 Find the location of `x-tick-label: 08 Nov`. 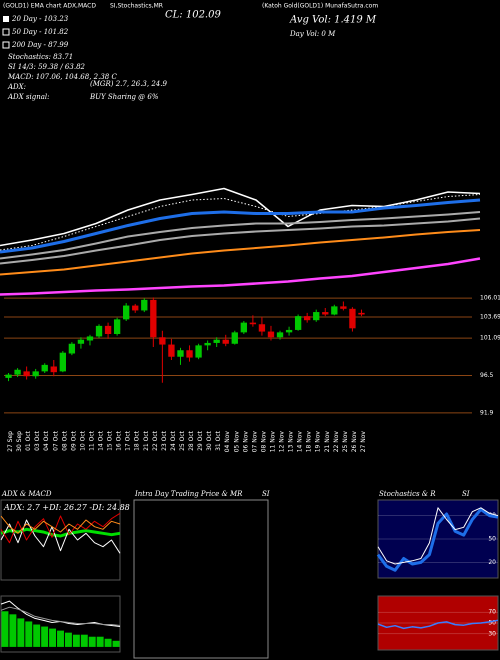

x-tick-label: 08 Nov is located at coordinates (263, 442).